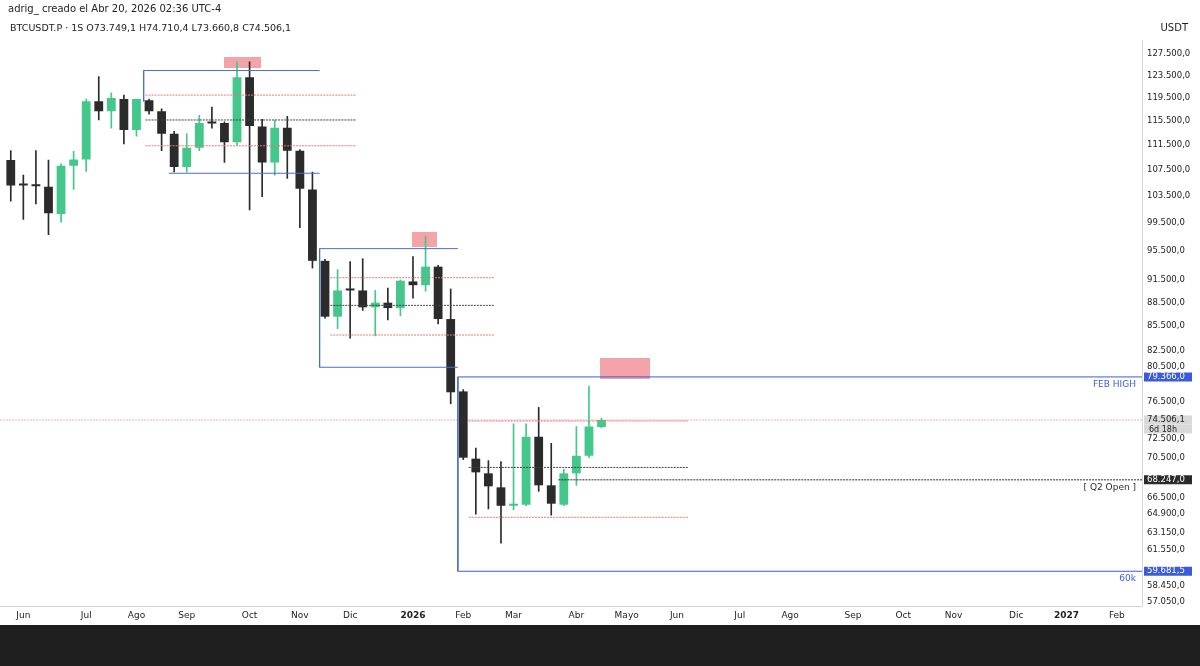 This screenshot has height=666, width=1200. I want to click on y-tick-label: 64.900,0, so click(1166, 513).